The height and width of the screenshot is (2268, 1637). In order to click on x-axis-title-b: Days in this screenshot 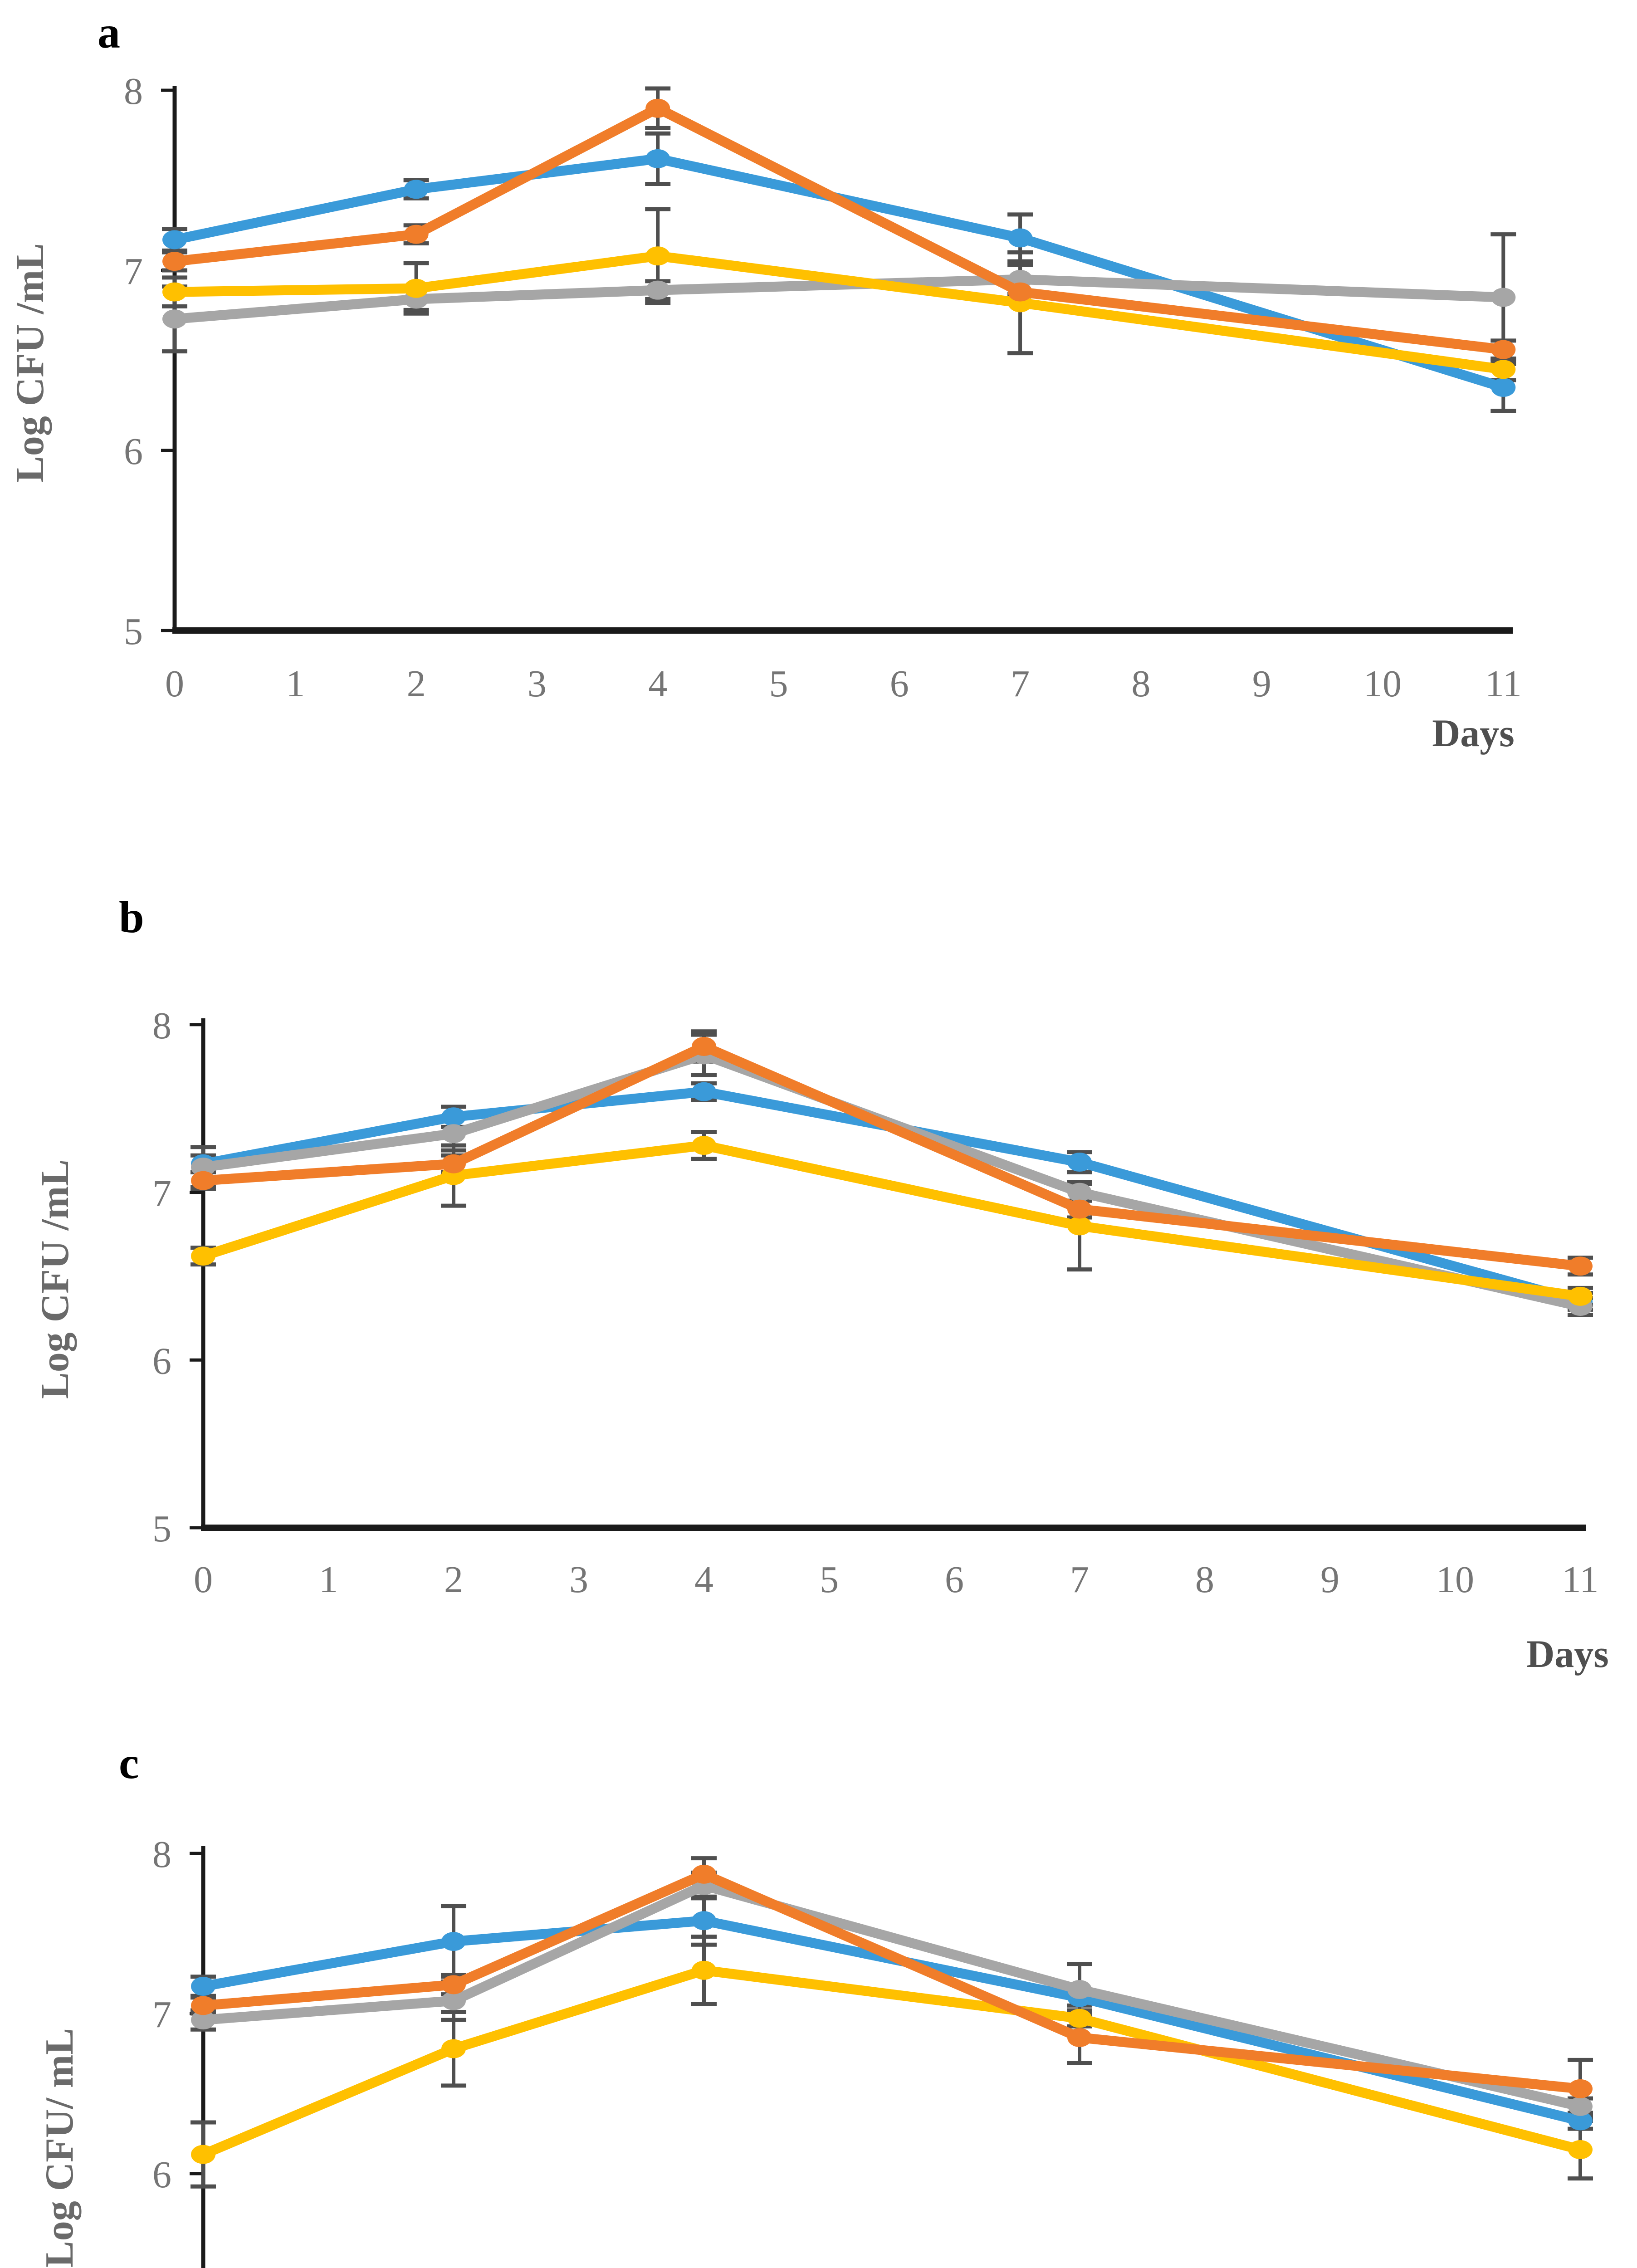, I will do `click(1567, 1654)`.